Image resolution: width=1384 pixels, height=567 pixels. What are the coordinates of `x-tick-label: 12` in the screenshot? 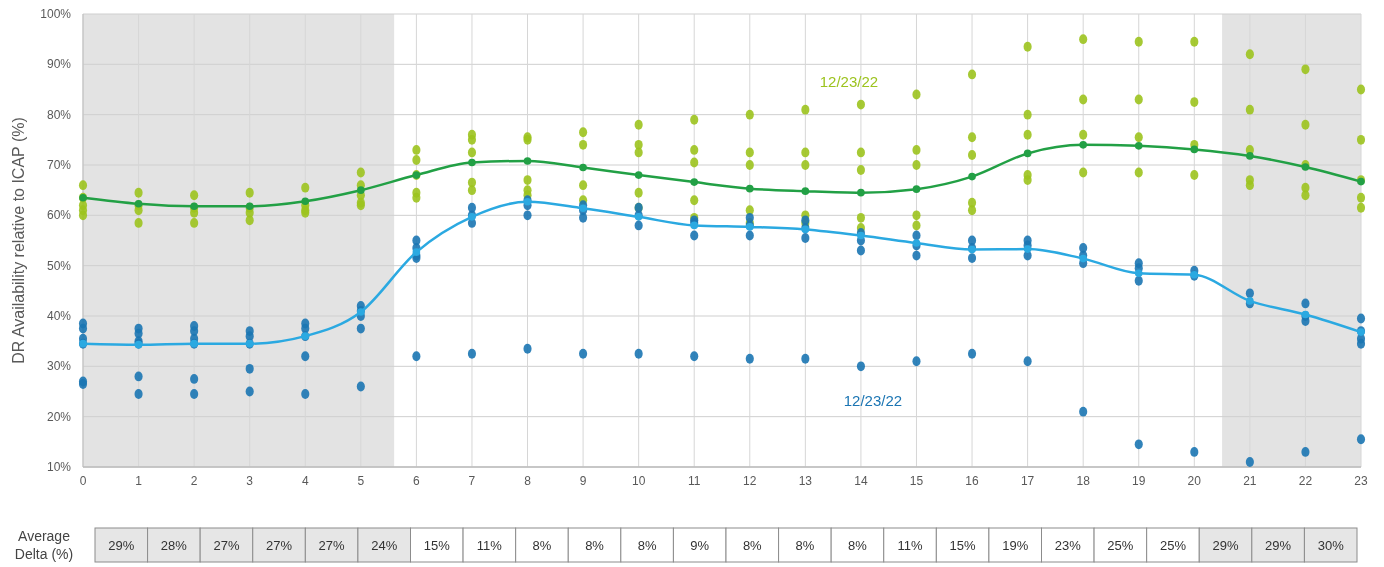 It's located at (750, 481).